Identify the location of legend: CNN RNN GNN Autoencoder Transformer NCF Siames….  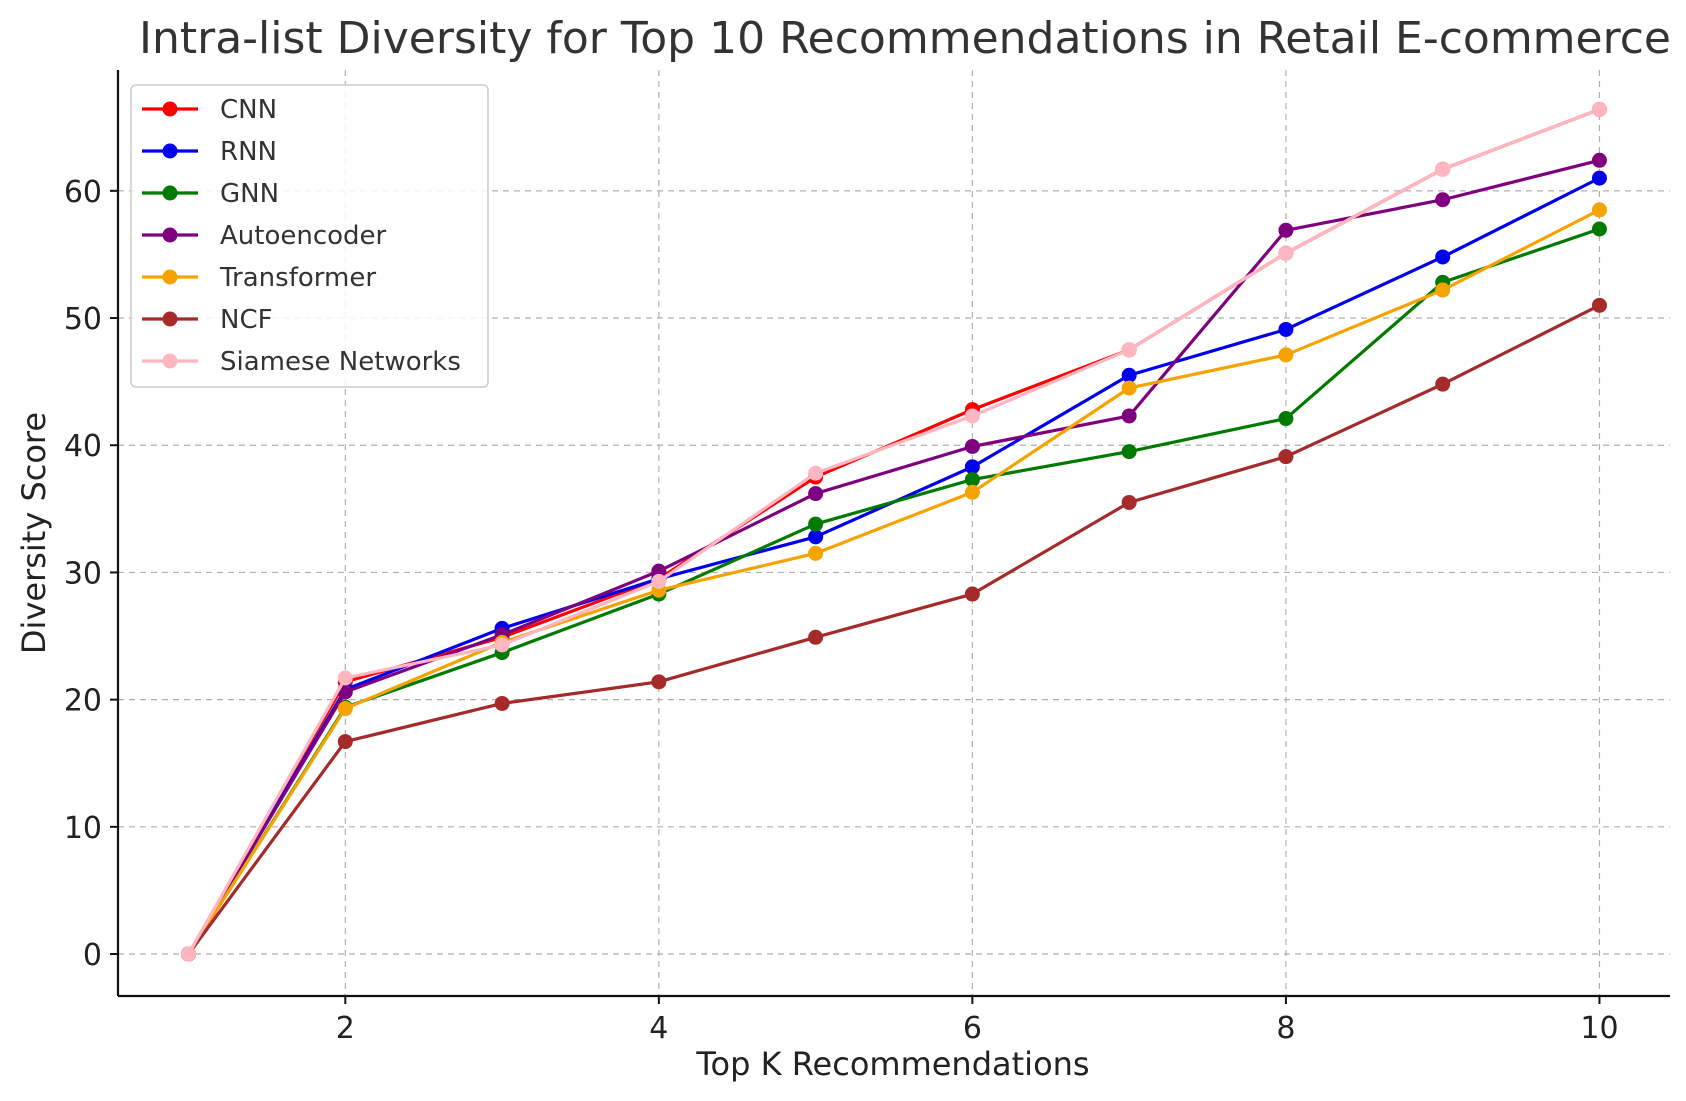
(309, 236).